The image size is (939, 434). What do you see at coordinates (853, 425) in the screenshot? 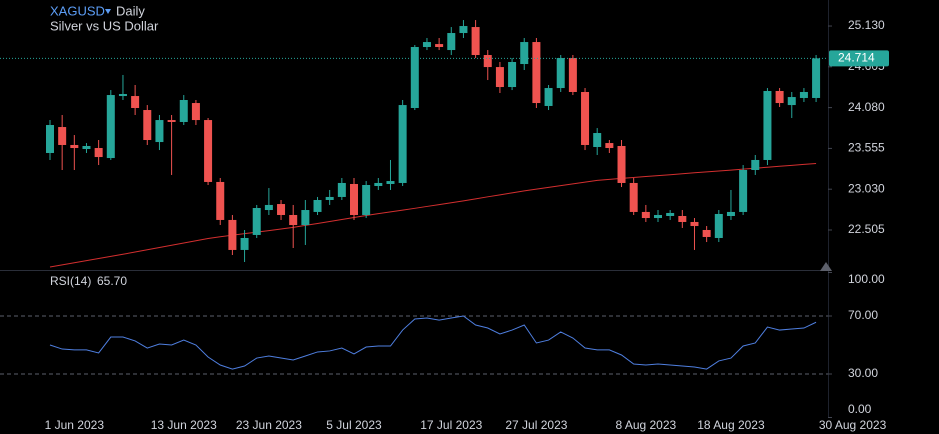
I see `x-tick-label: 30 Aug 2023` at bounding box center [853, 425].